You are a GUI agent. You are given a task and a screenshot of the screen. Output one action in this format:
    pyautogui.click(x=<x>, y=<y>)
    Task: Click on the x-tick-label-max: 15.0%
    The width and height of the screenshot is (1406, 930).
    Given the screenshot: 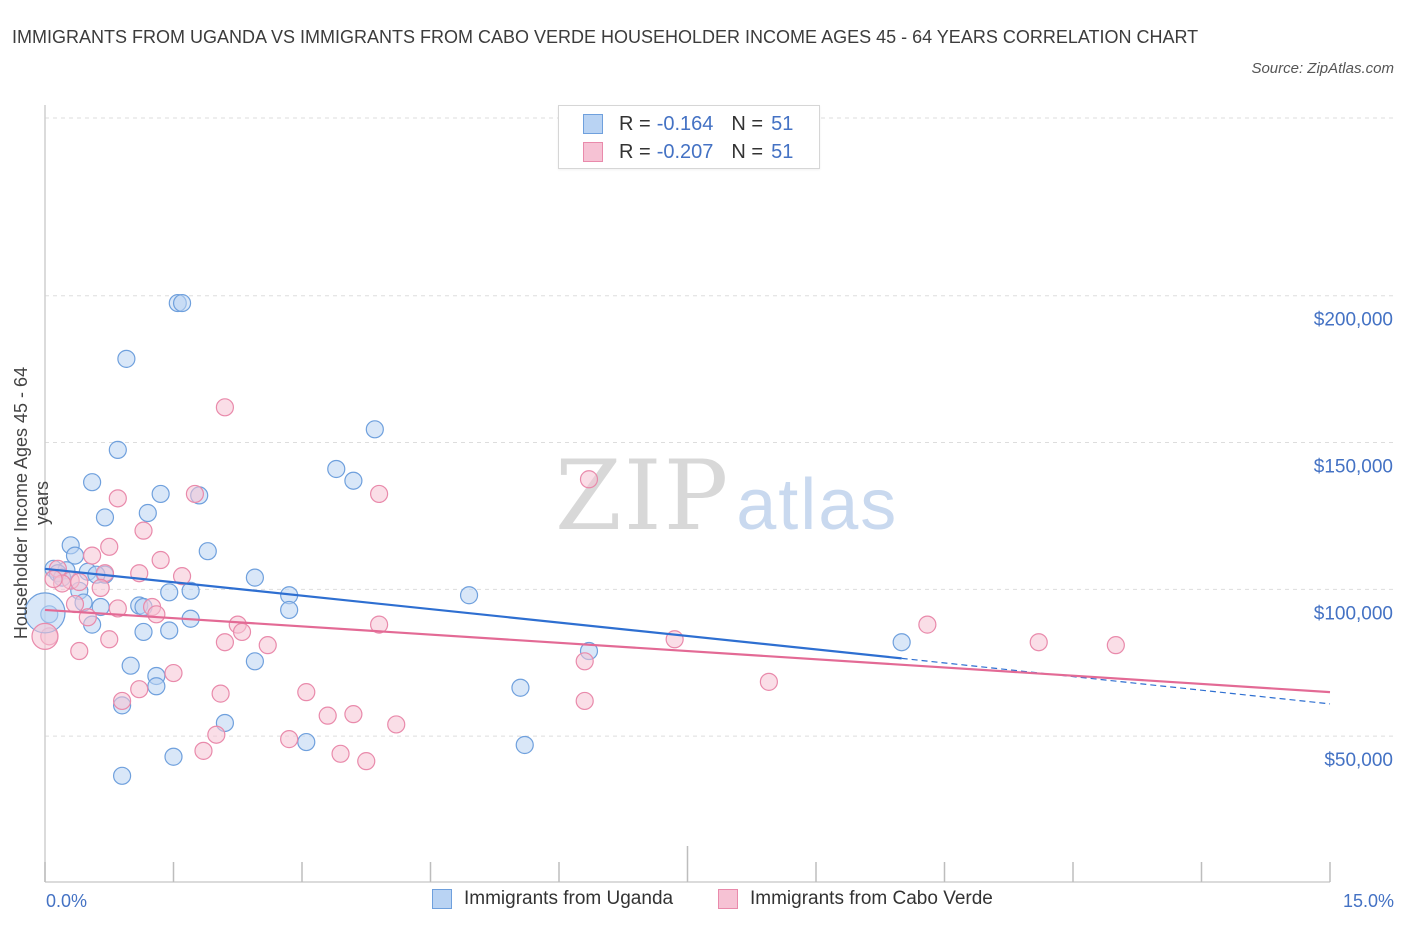 What is the action you would take?
    pyautogui.click(x=1368, y=901)
    